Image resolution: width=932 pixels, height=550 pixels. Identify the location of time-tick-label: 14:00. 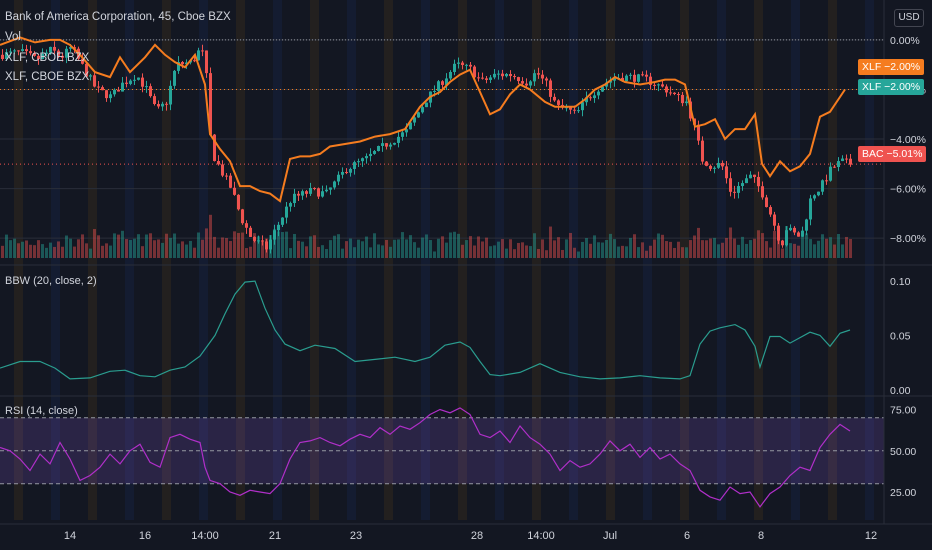
(541, 536).